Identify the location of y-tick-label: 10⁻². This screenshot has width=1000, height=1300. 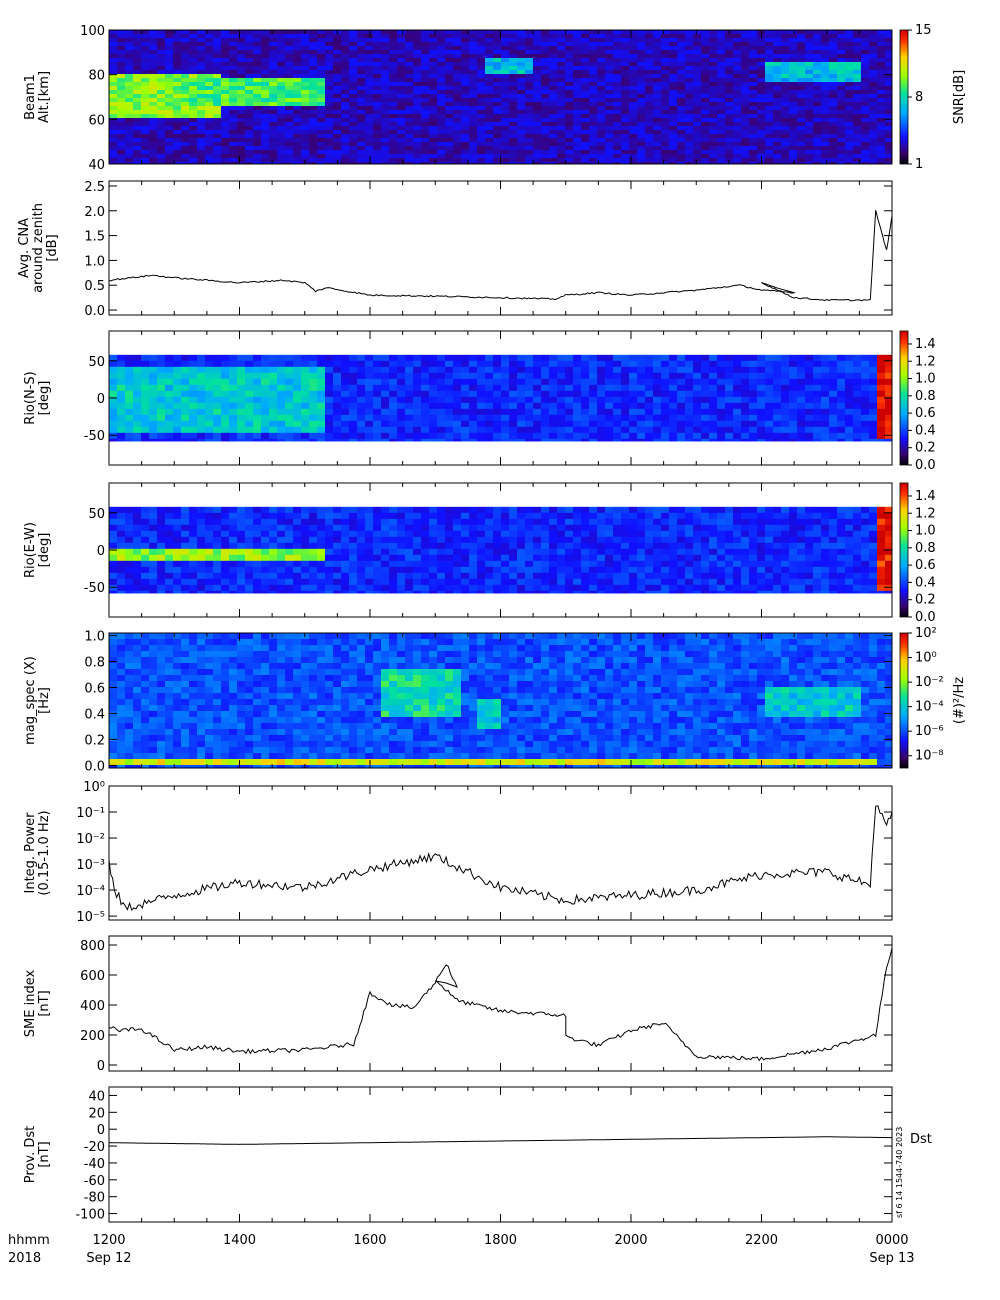
(90, 839).